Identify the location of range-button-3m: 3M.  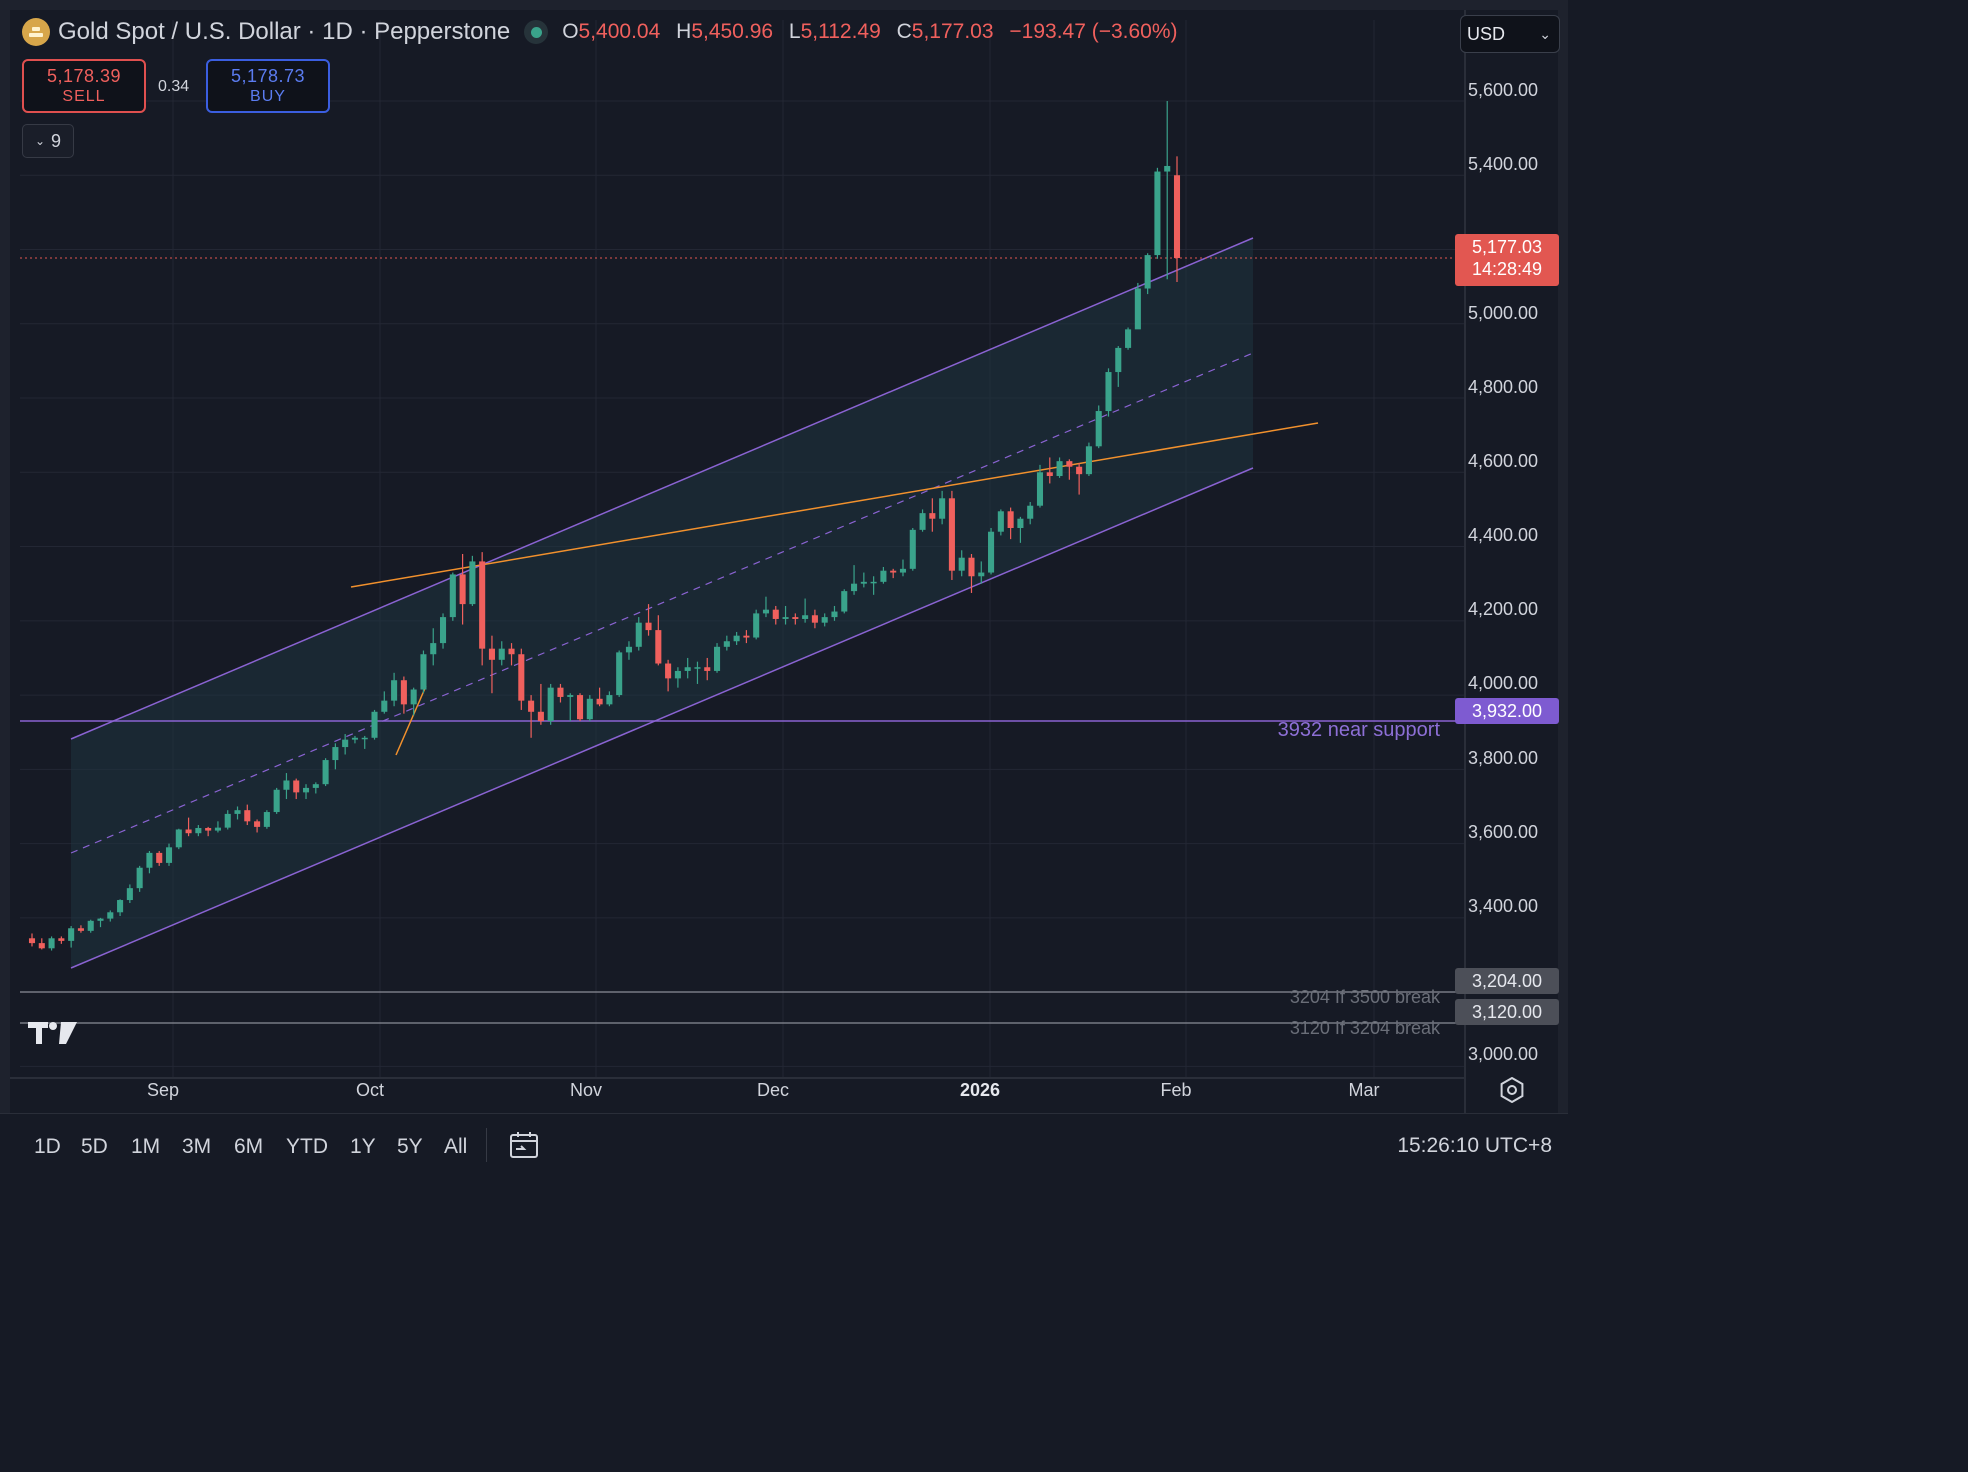
(197, 1146).